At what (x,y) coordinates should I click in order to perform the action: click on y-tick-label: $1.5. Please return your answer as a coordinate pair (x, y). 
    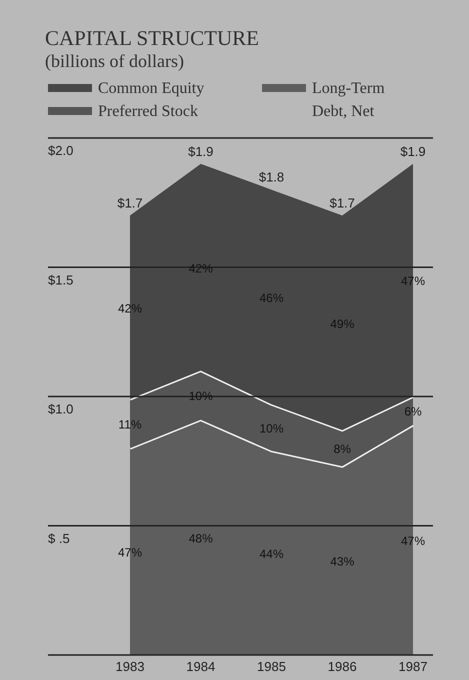
    Looking at the image, I should click on (61, 280).